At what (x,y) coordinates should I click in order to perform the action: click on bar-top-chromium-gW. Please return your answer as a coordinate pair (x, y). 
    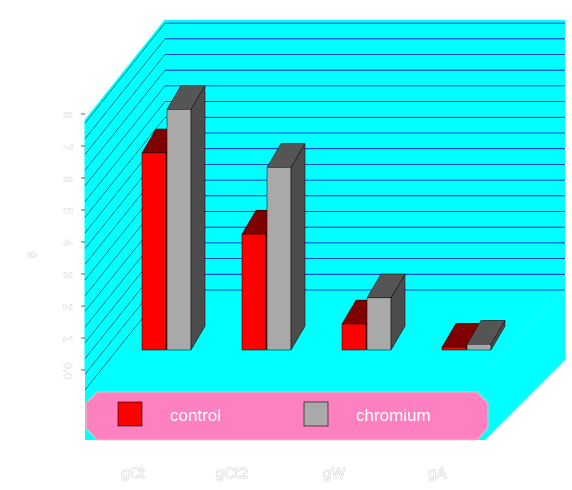
    Looking at the image, I should click on (386, 286).